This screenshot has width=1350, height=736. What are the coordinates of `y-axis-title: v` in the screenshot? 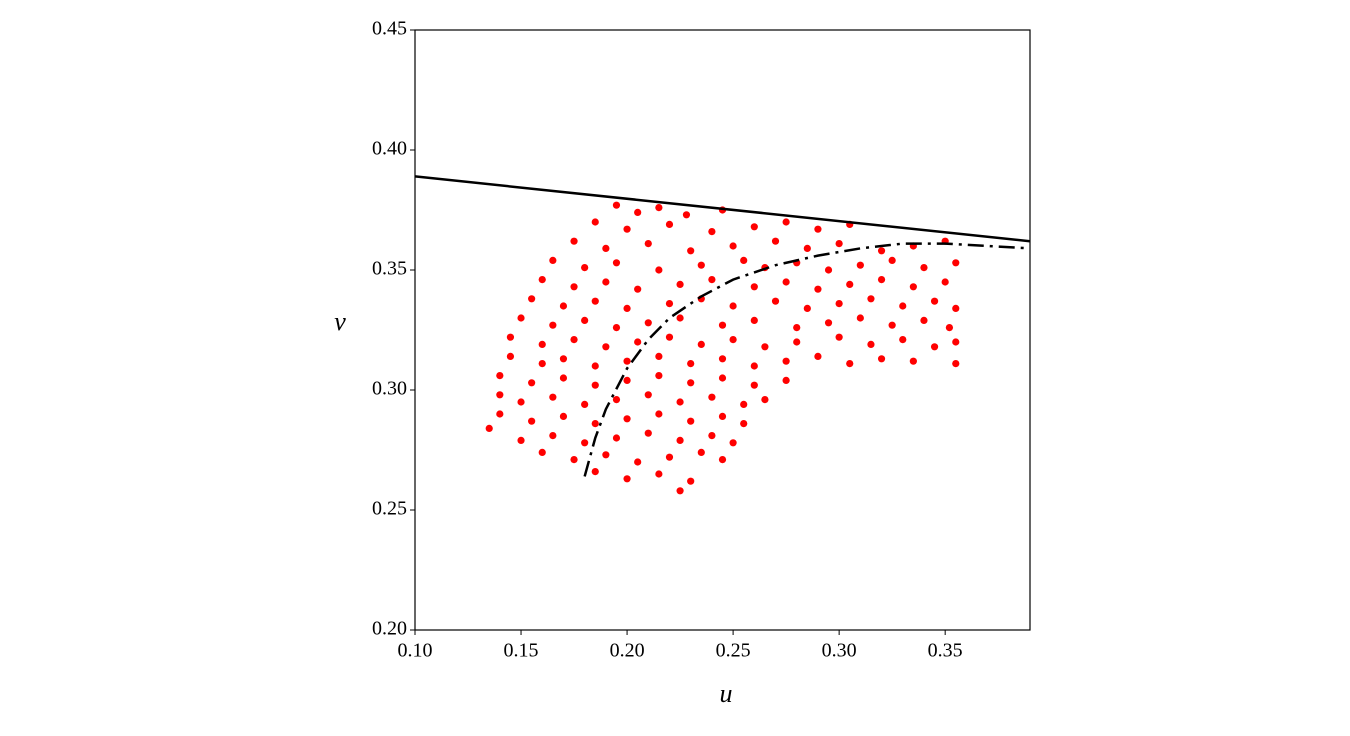 It's located at (340, 321).